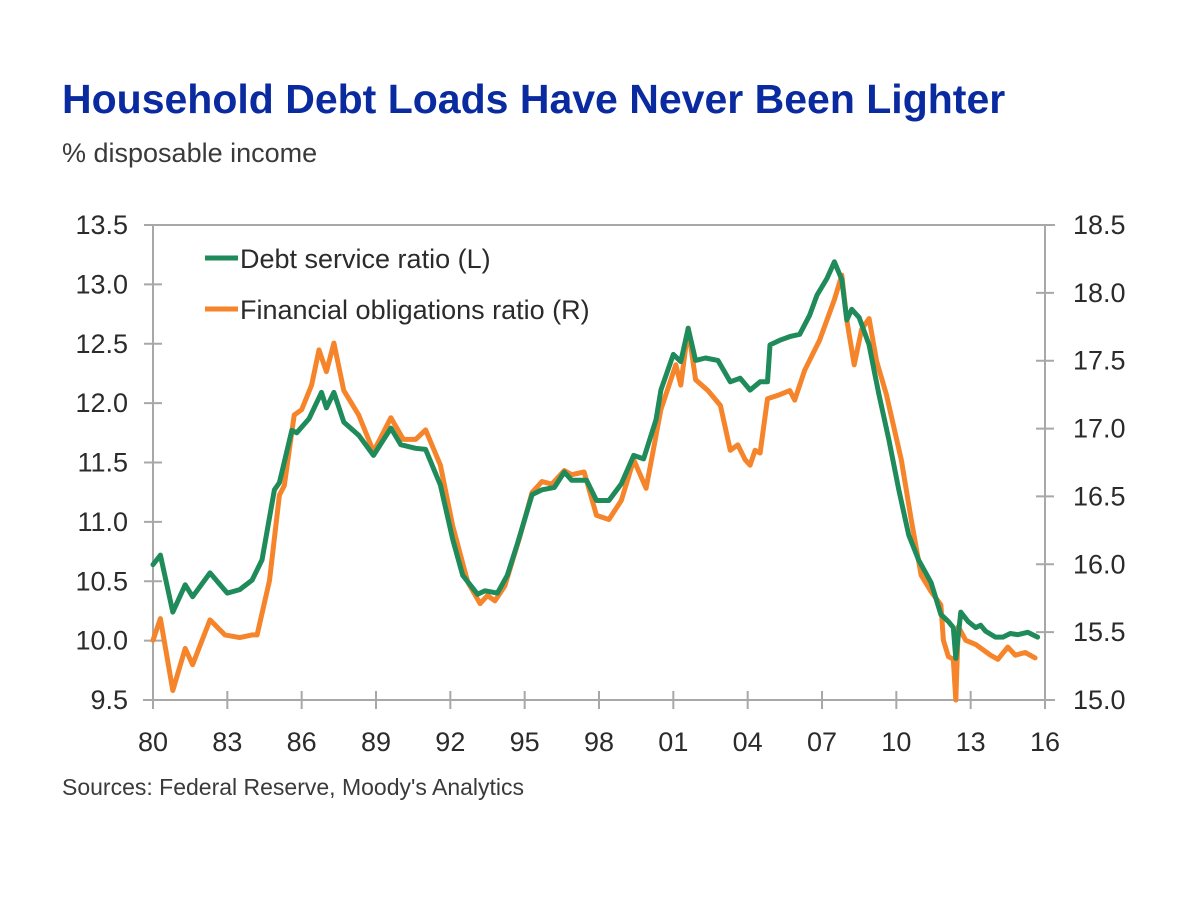 The image size is (1200, 899). Describe the element at coordinates (599, 742) in the screenshot. I see `x-tick-label: 98` at that location.